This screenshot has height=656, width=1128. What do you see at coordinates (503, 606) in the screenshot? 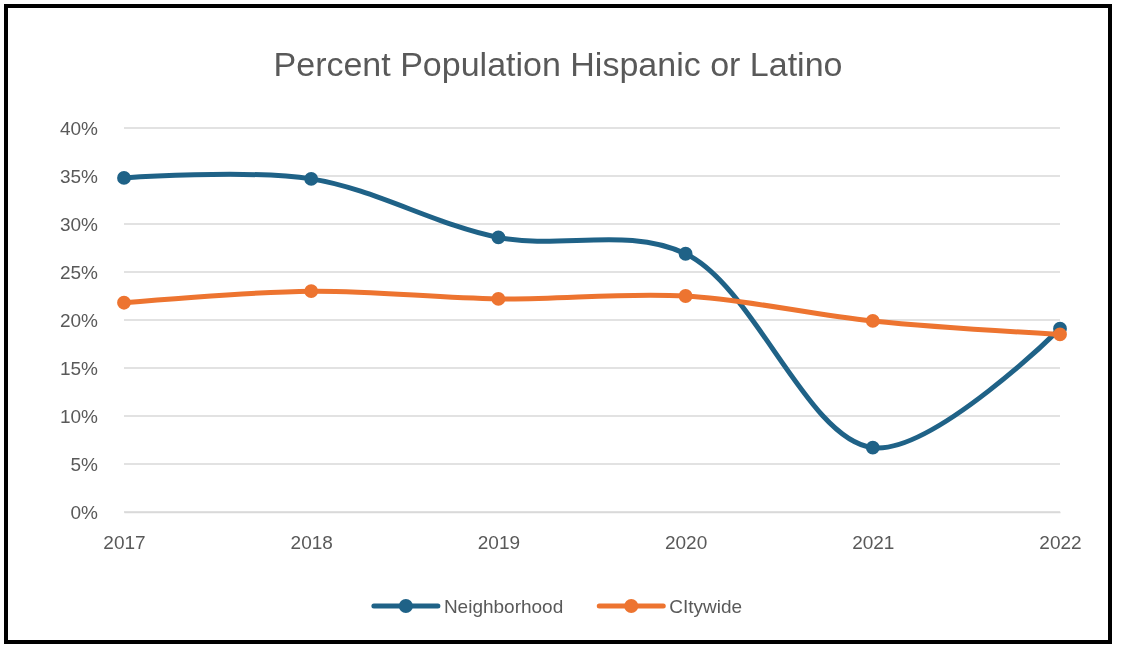
I see `legend-label: Neighborhood` at bounding box center [503, 606].